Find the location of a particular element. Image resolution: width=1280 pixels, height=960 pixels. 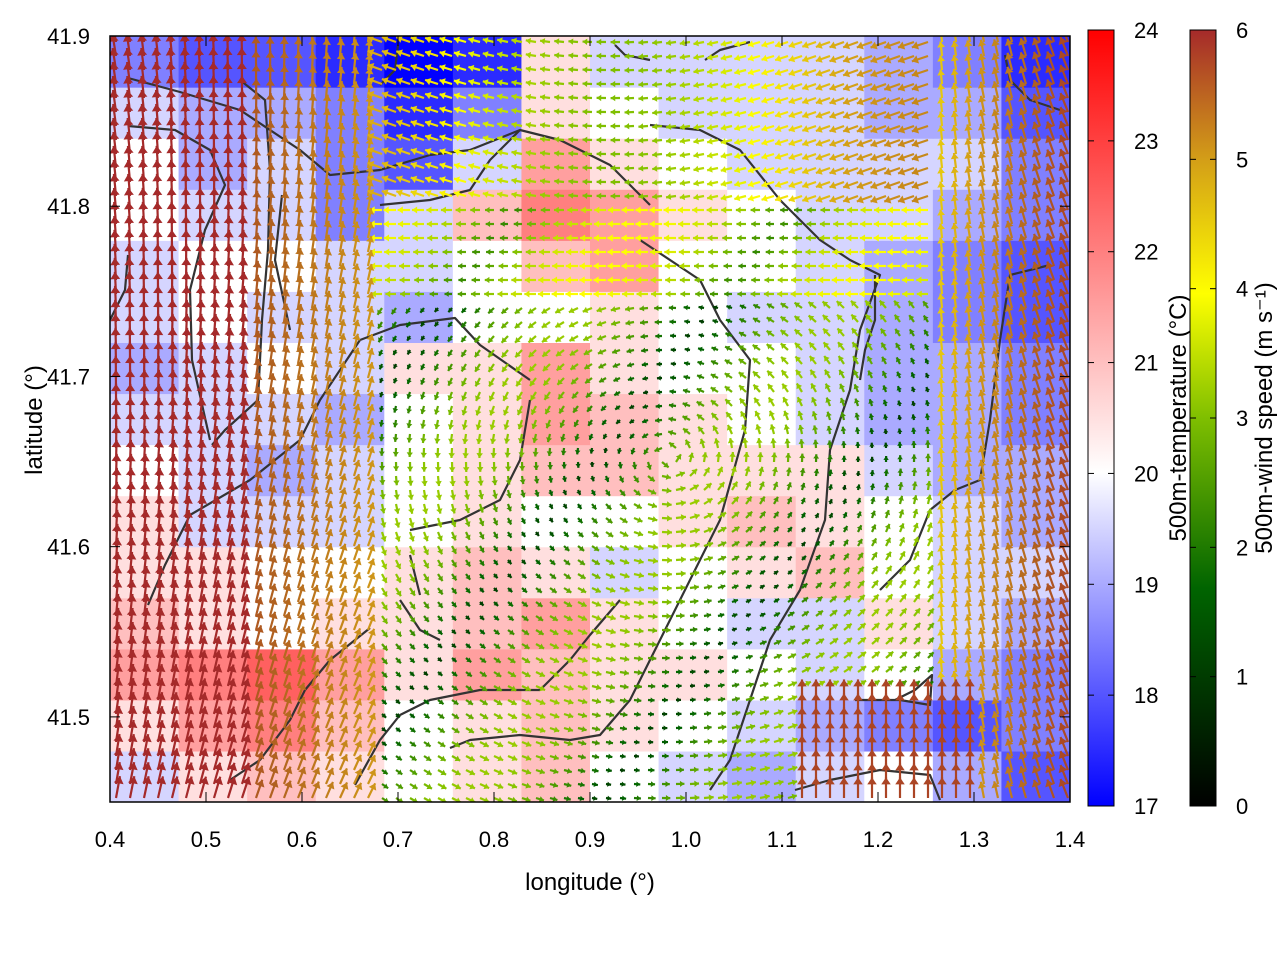

y-tick-label: 41.8 is located at coordinates (68, 206).